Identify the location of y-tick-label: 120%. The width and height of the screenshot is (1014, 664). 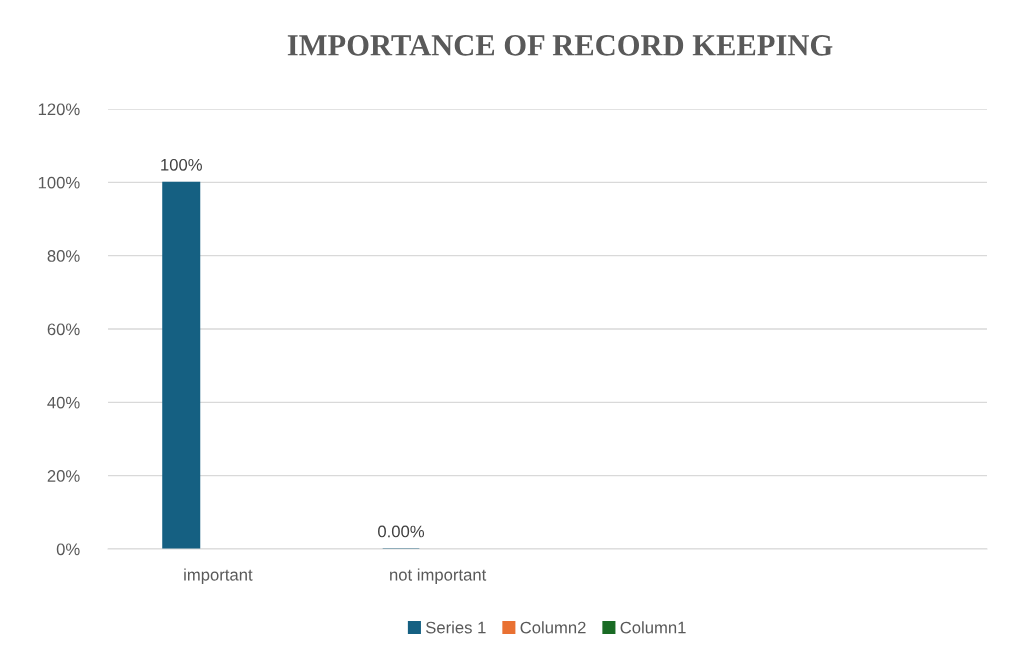
(59, 109).